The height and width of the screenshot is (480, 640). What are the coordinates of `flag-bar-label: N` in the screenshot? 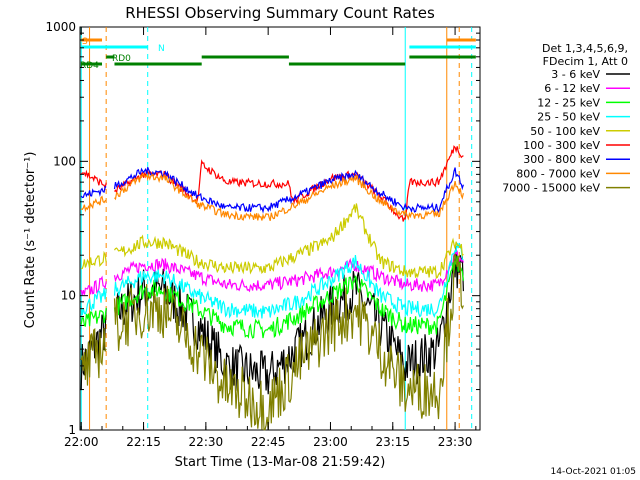 It's located at (161, 49).